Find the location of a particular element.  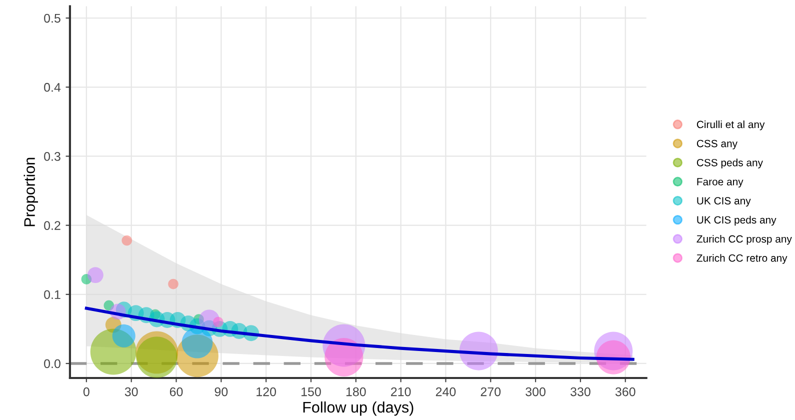

x-tick-label: 30 is located at coordinates (131, 391).